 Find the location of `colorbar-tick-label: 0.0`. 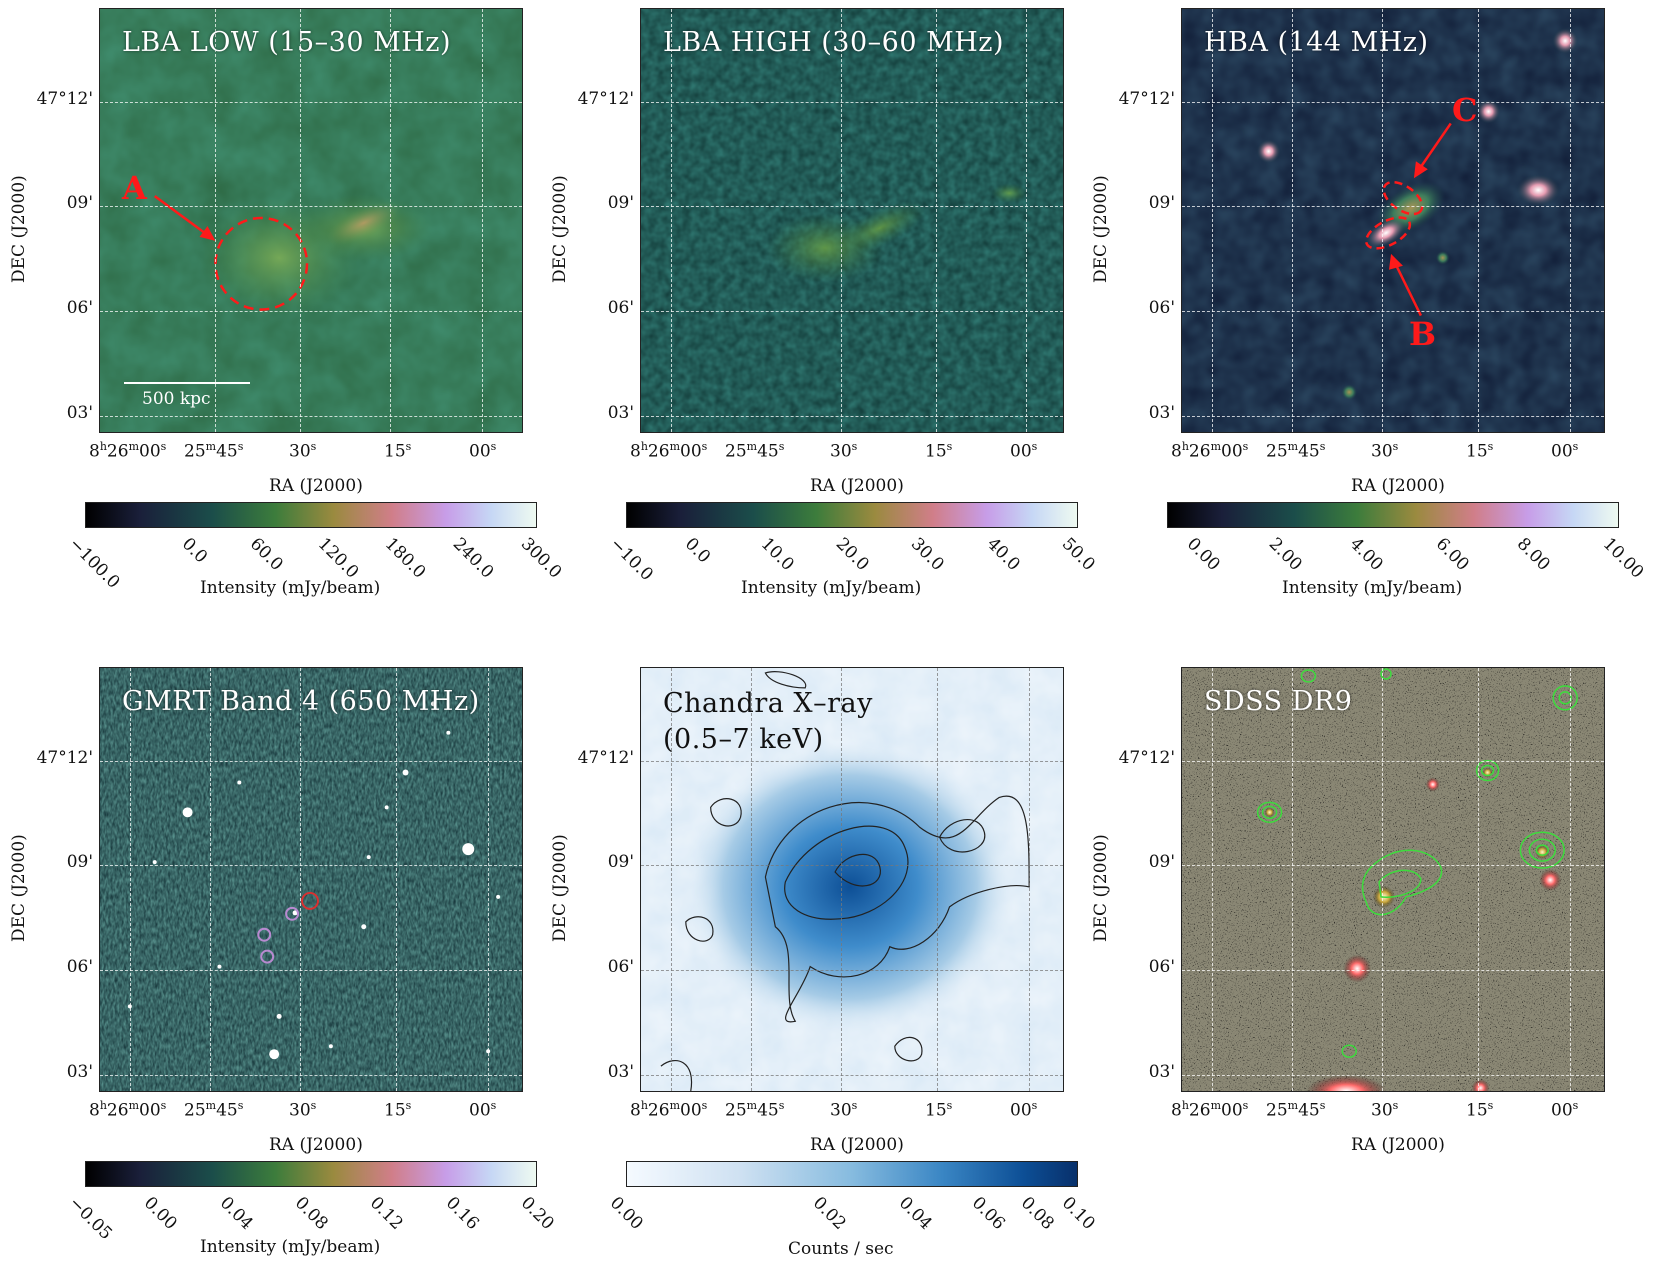

colorbar-tick-label: 0.0 is located at coordinates (194, 551).